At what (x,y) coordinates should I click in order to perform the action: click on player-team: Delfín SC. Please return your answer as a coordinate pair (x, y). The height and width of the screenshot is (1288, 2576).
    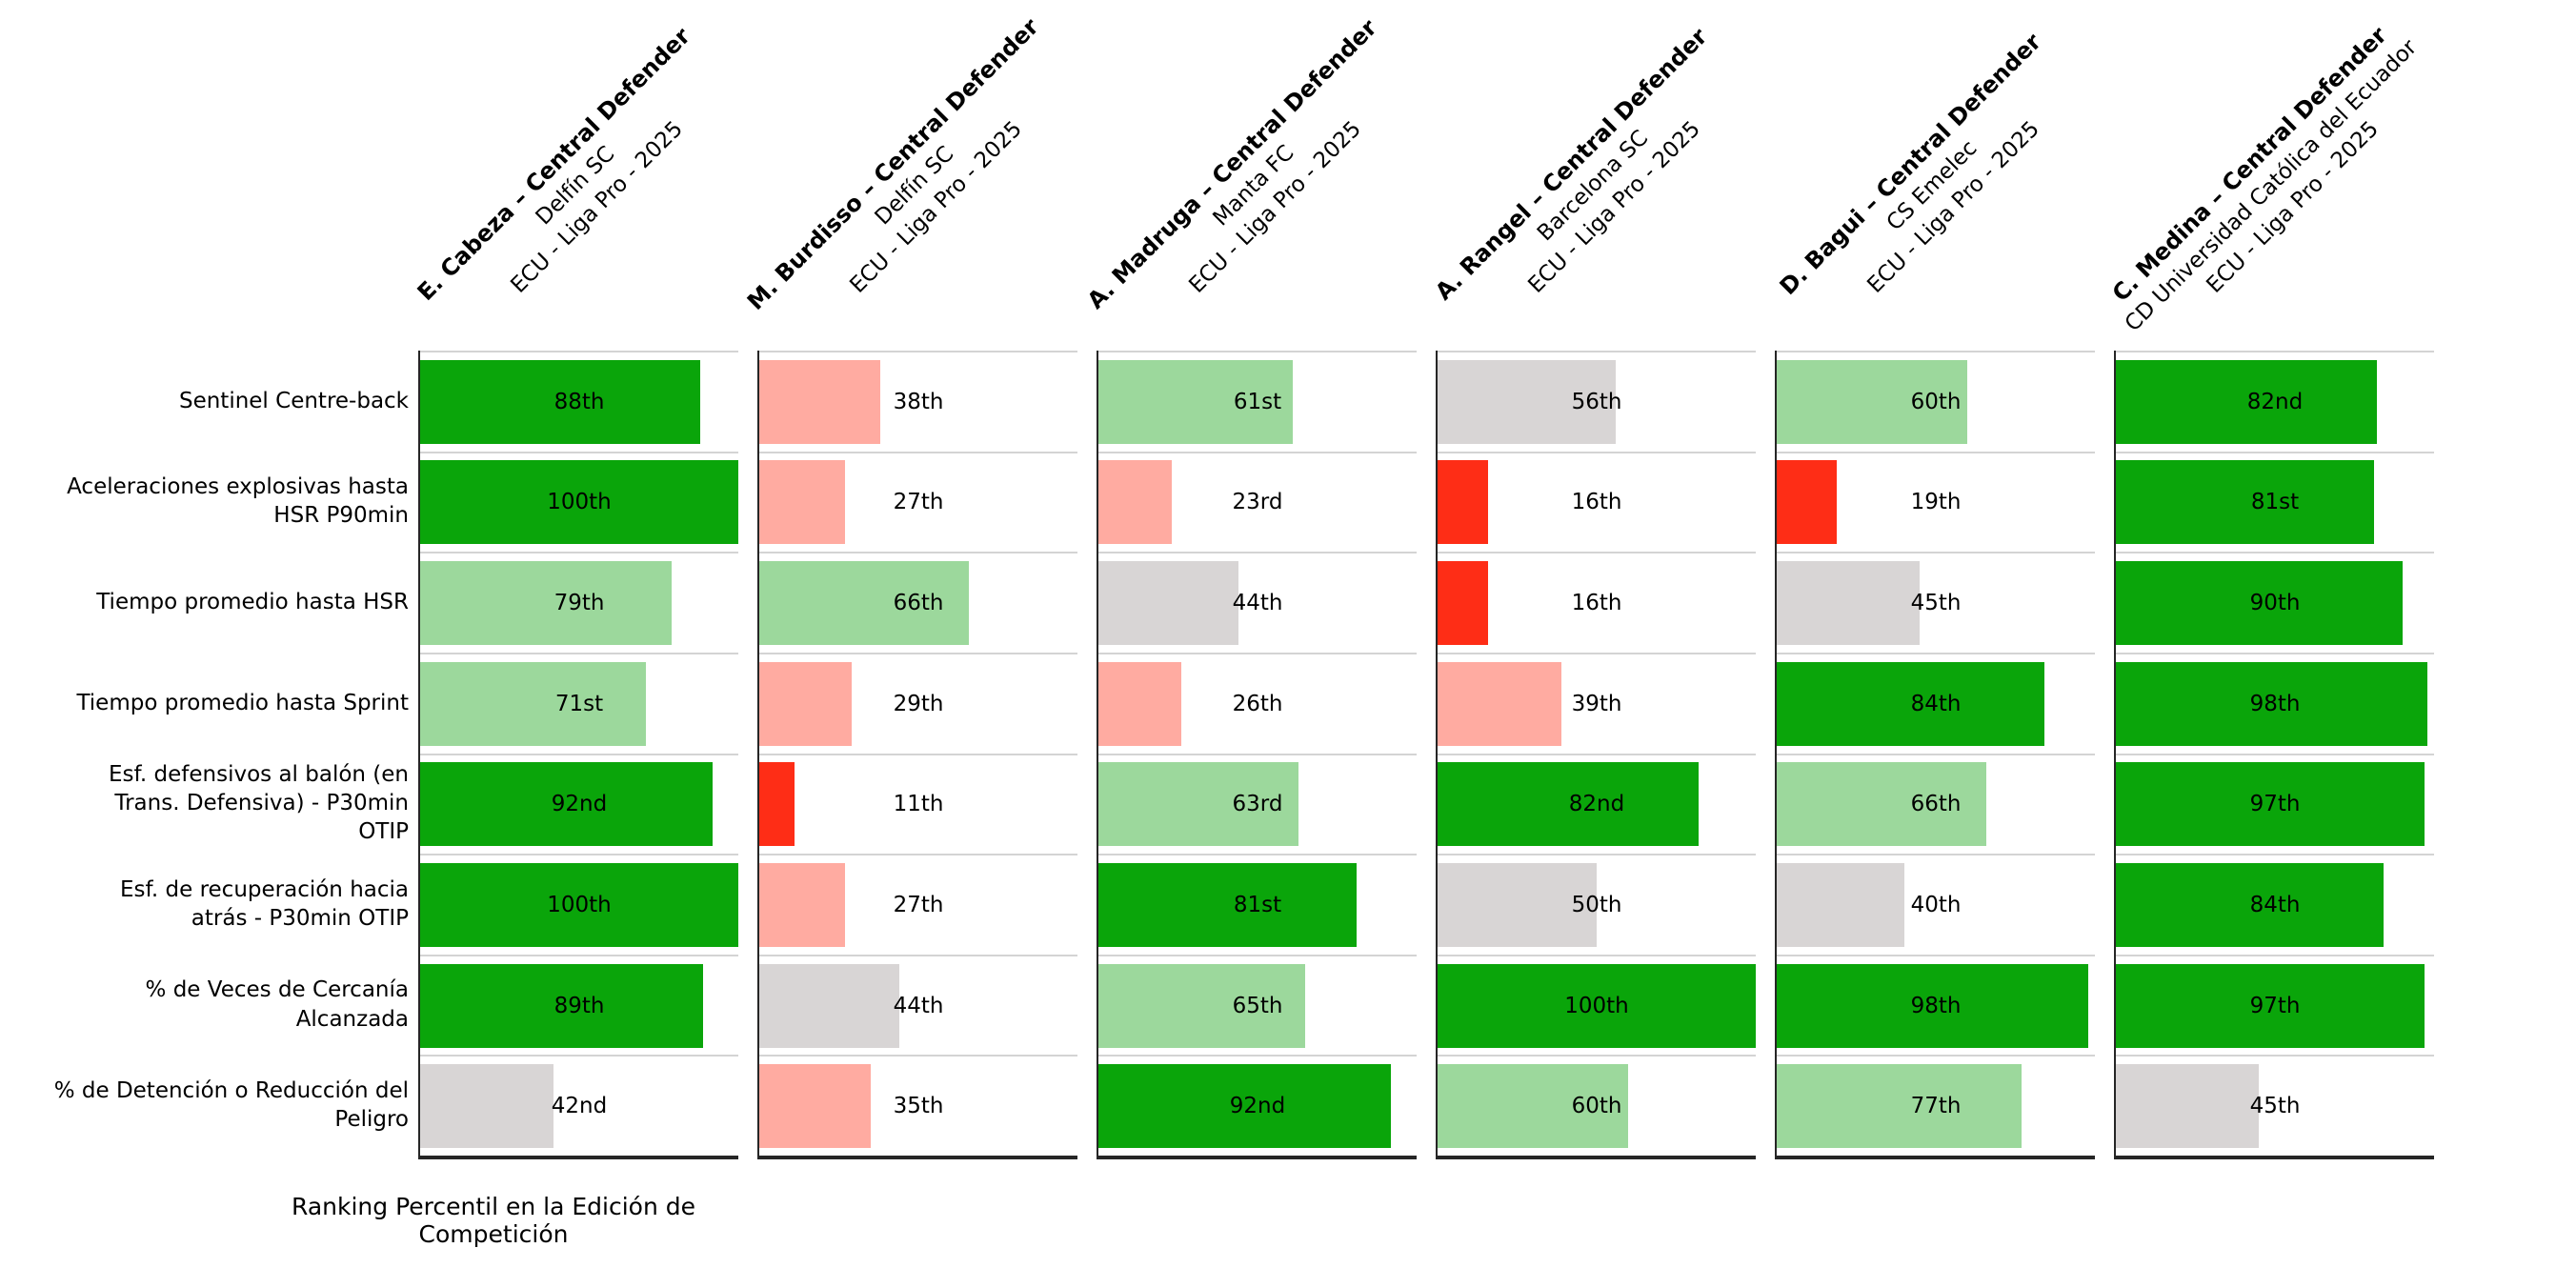
    Looking at the image, I should click on (914, 186).